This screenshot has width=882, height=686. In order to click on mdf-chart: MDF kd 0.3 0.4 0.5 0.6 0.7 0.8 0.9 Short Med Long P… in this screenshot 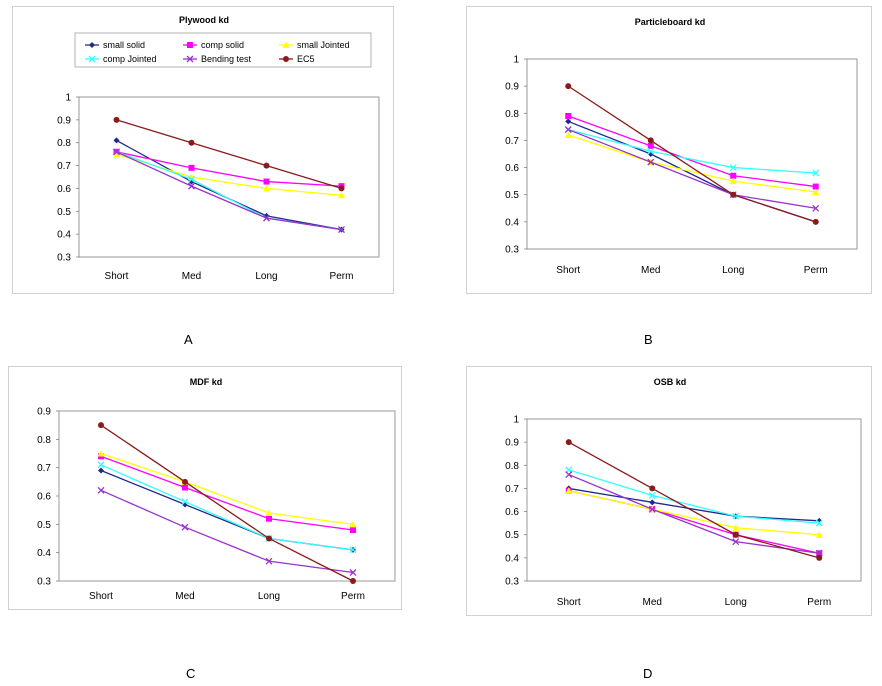, I will do `click(216, 489)`.